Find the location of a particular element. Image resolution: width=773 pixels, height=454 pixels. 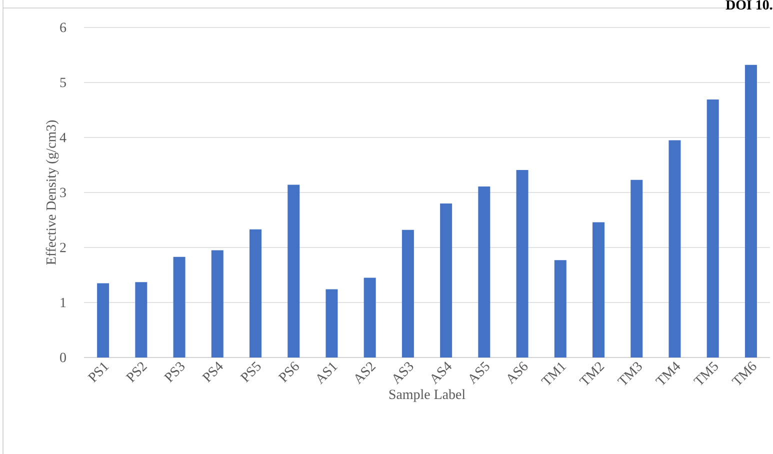

x-tick-label: PS2 is located at coordinates (137, 372).